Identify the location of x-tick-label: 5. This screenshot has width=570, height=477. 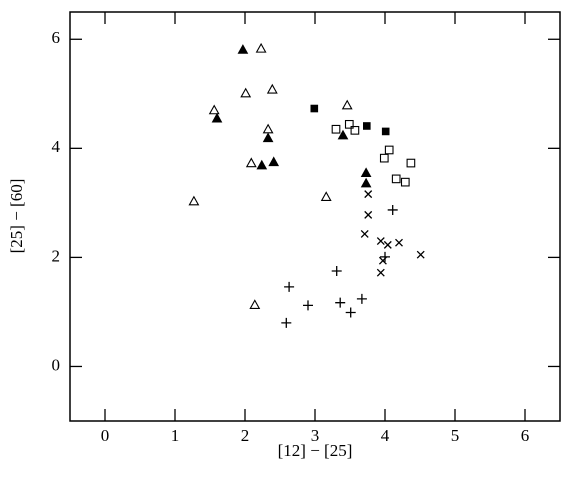
(455, 435).